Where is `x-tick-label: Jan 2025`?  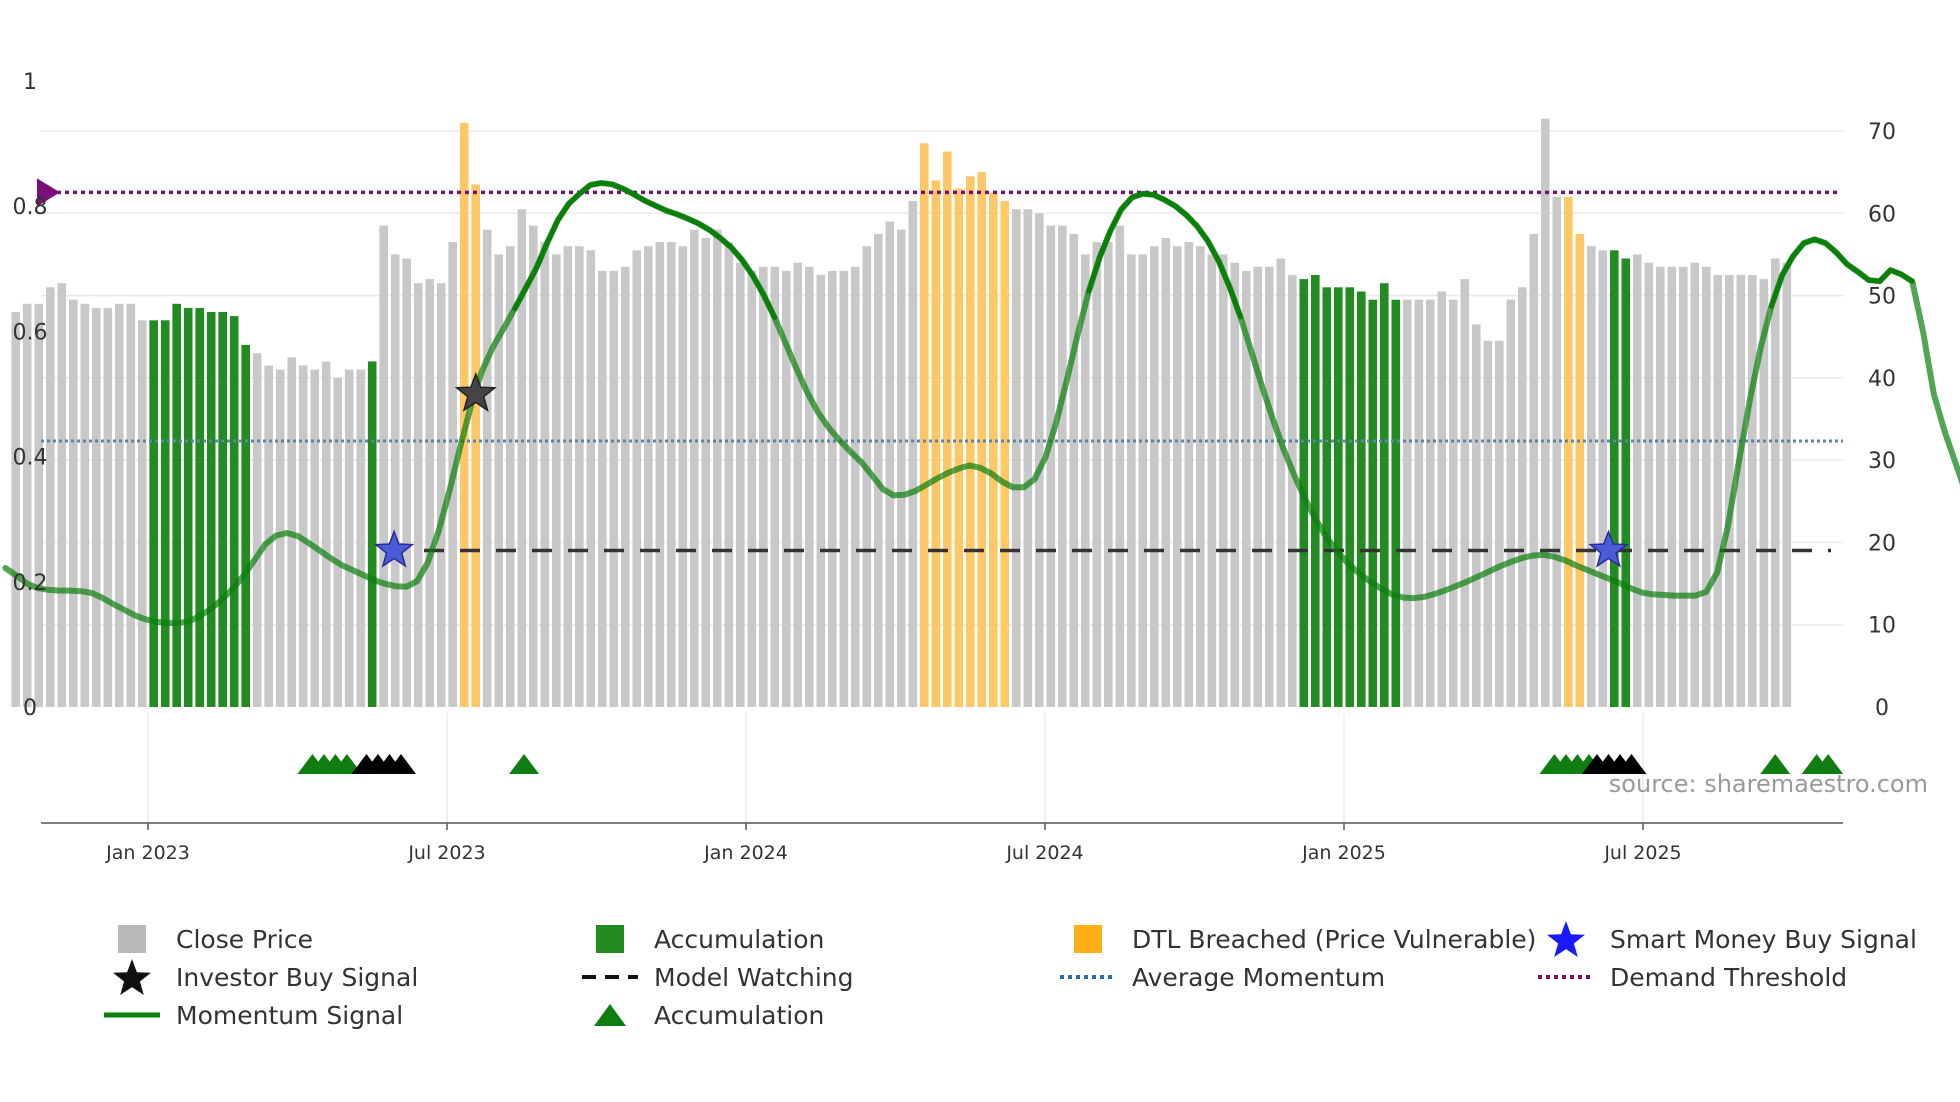
x-tick-label: Jan 2025 is located at coordinates (1343, 853).